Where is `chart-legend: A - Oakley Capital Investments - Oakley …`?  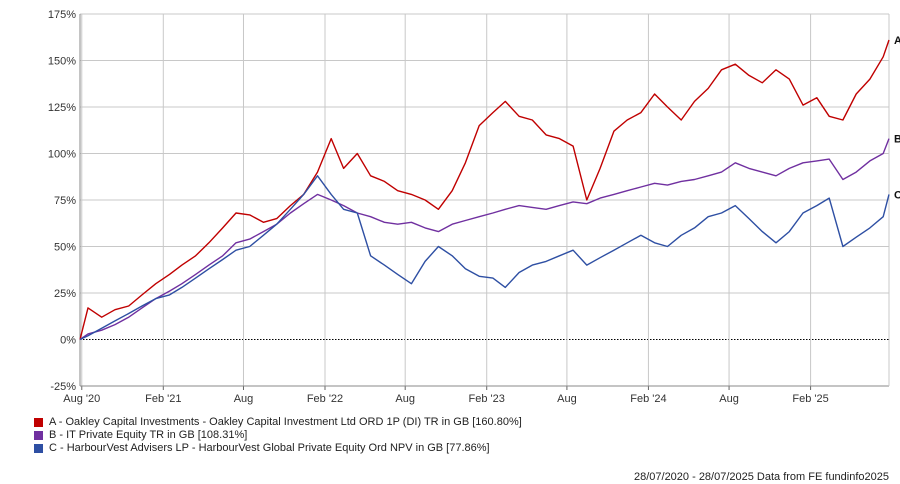
chart-legend: A - Oakley Capital Investments - Oakley … is located at coordinates (278, 435).